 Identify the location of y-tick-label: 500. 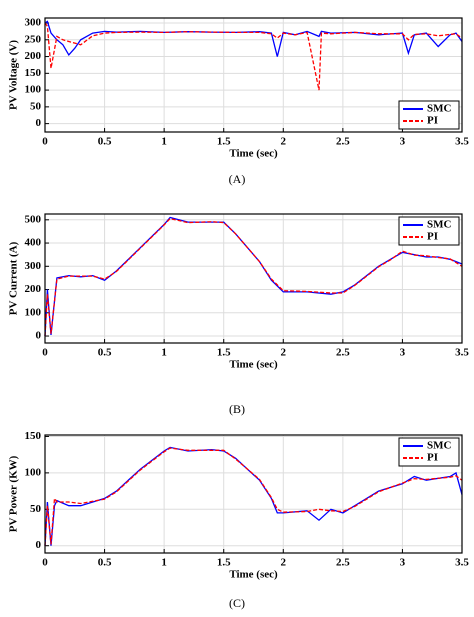
(33, 219).